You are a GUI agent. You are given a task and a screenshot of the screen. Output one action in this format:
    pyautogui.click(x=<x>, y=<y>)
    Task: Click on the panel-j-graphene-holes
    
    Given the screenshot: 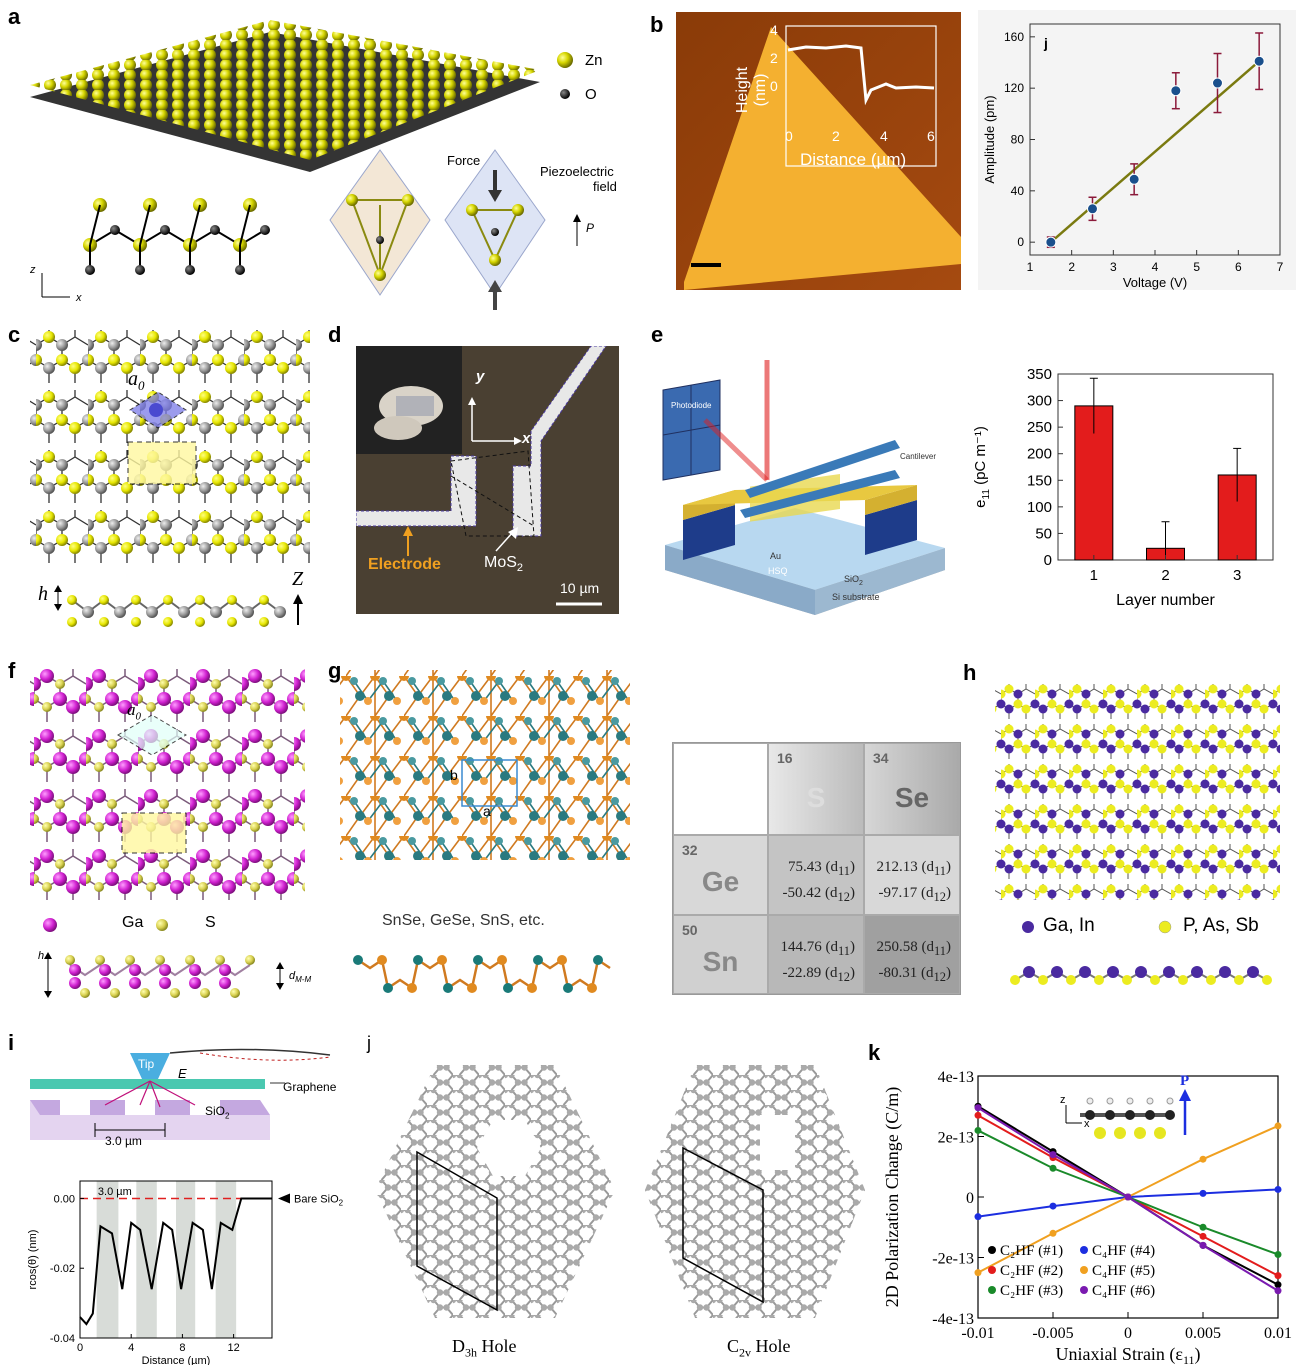 What is the action you would take?
    pyautogui.click(x=620, y=1191)
    